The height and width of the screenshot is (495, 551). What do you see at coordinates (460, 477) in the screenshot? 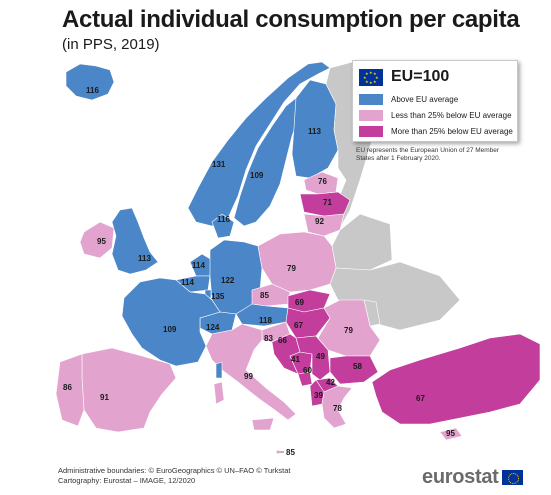
I see `eurostat-logo-text: eurostat` at bounding box center [460, 477].